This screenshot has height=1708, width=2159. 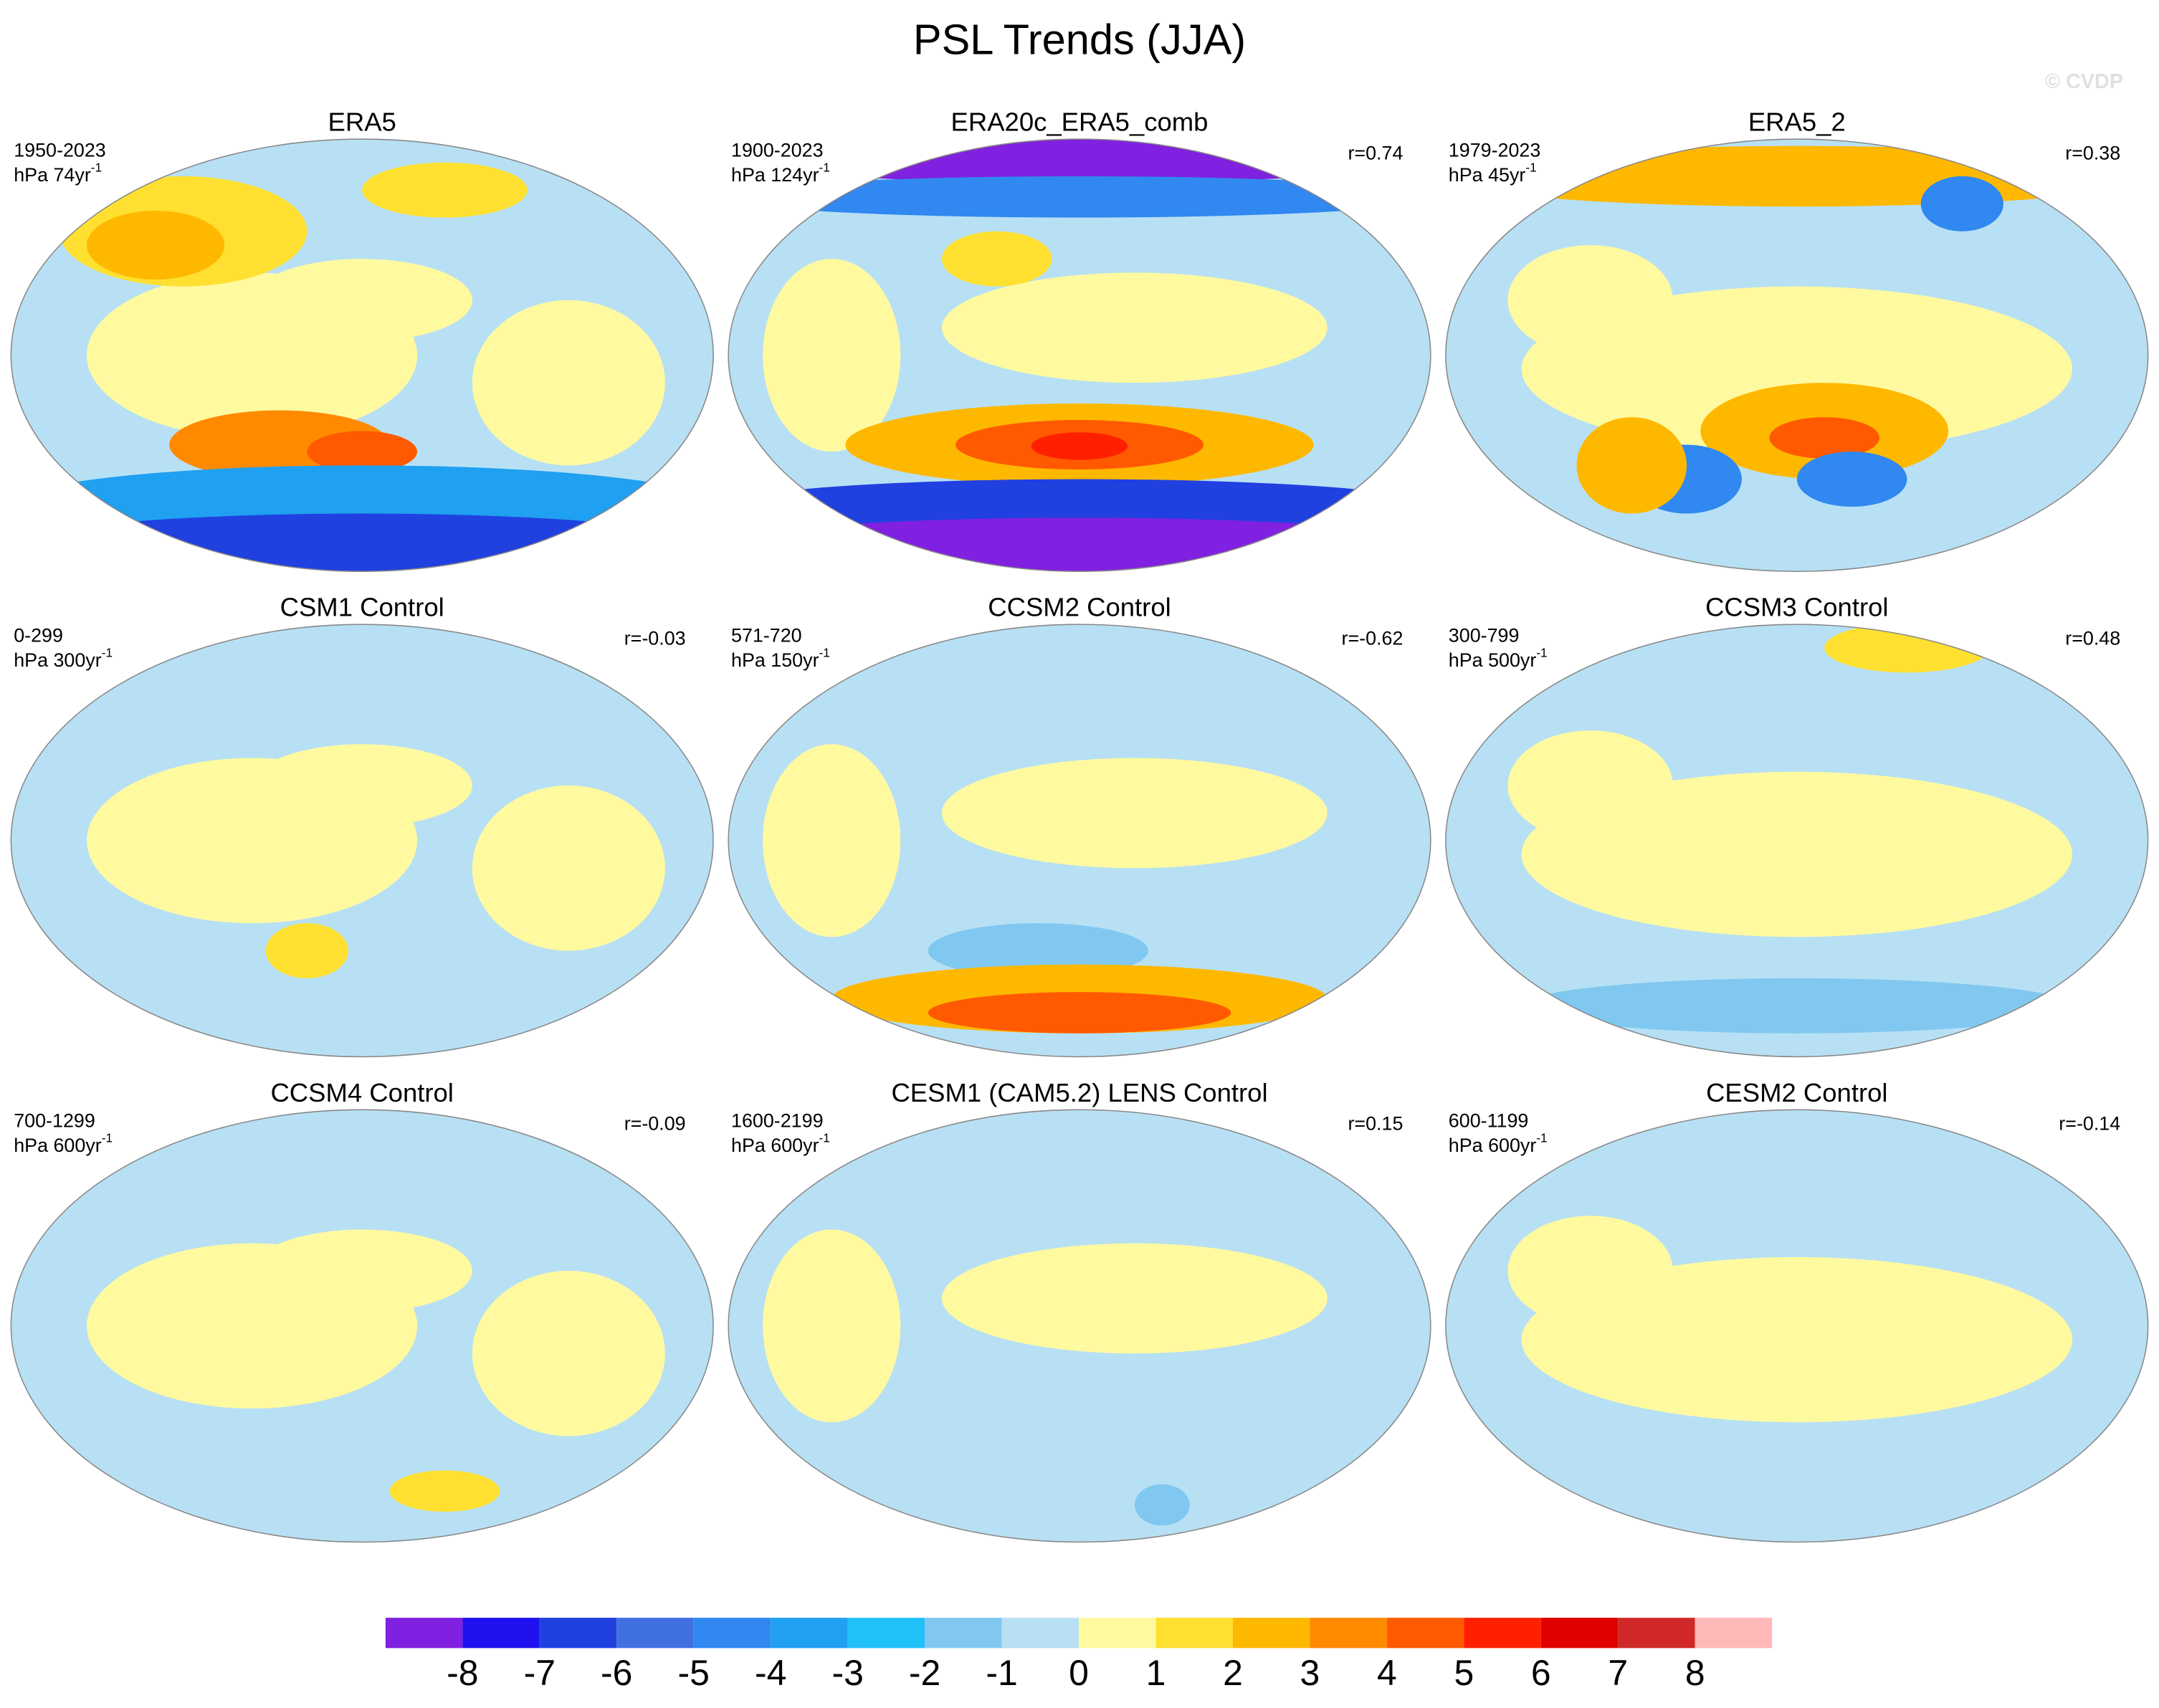 What do you see at coordinates (1310, 1673) in the screenshot?
I see `colorbar-label: 3` at bounding box center [1310, 1673].